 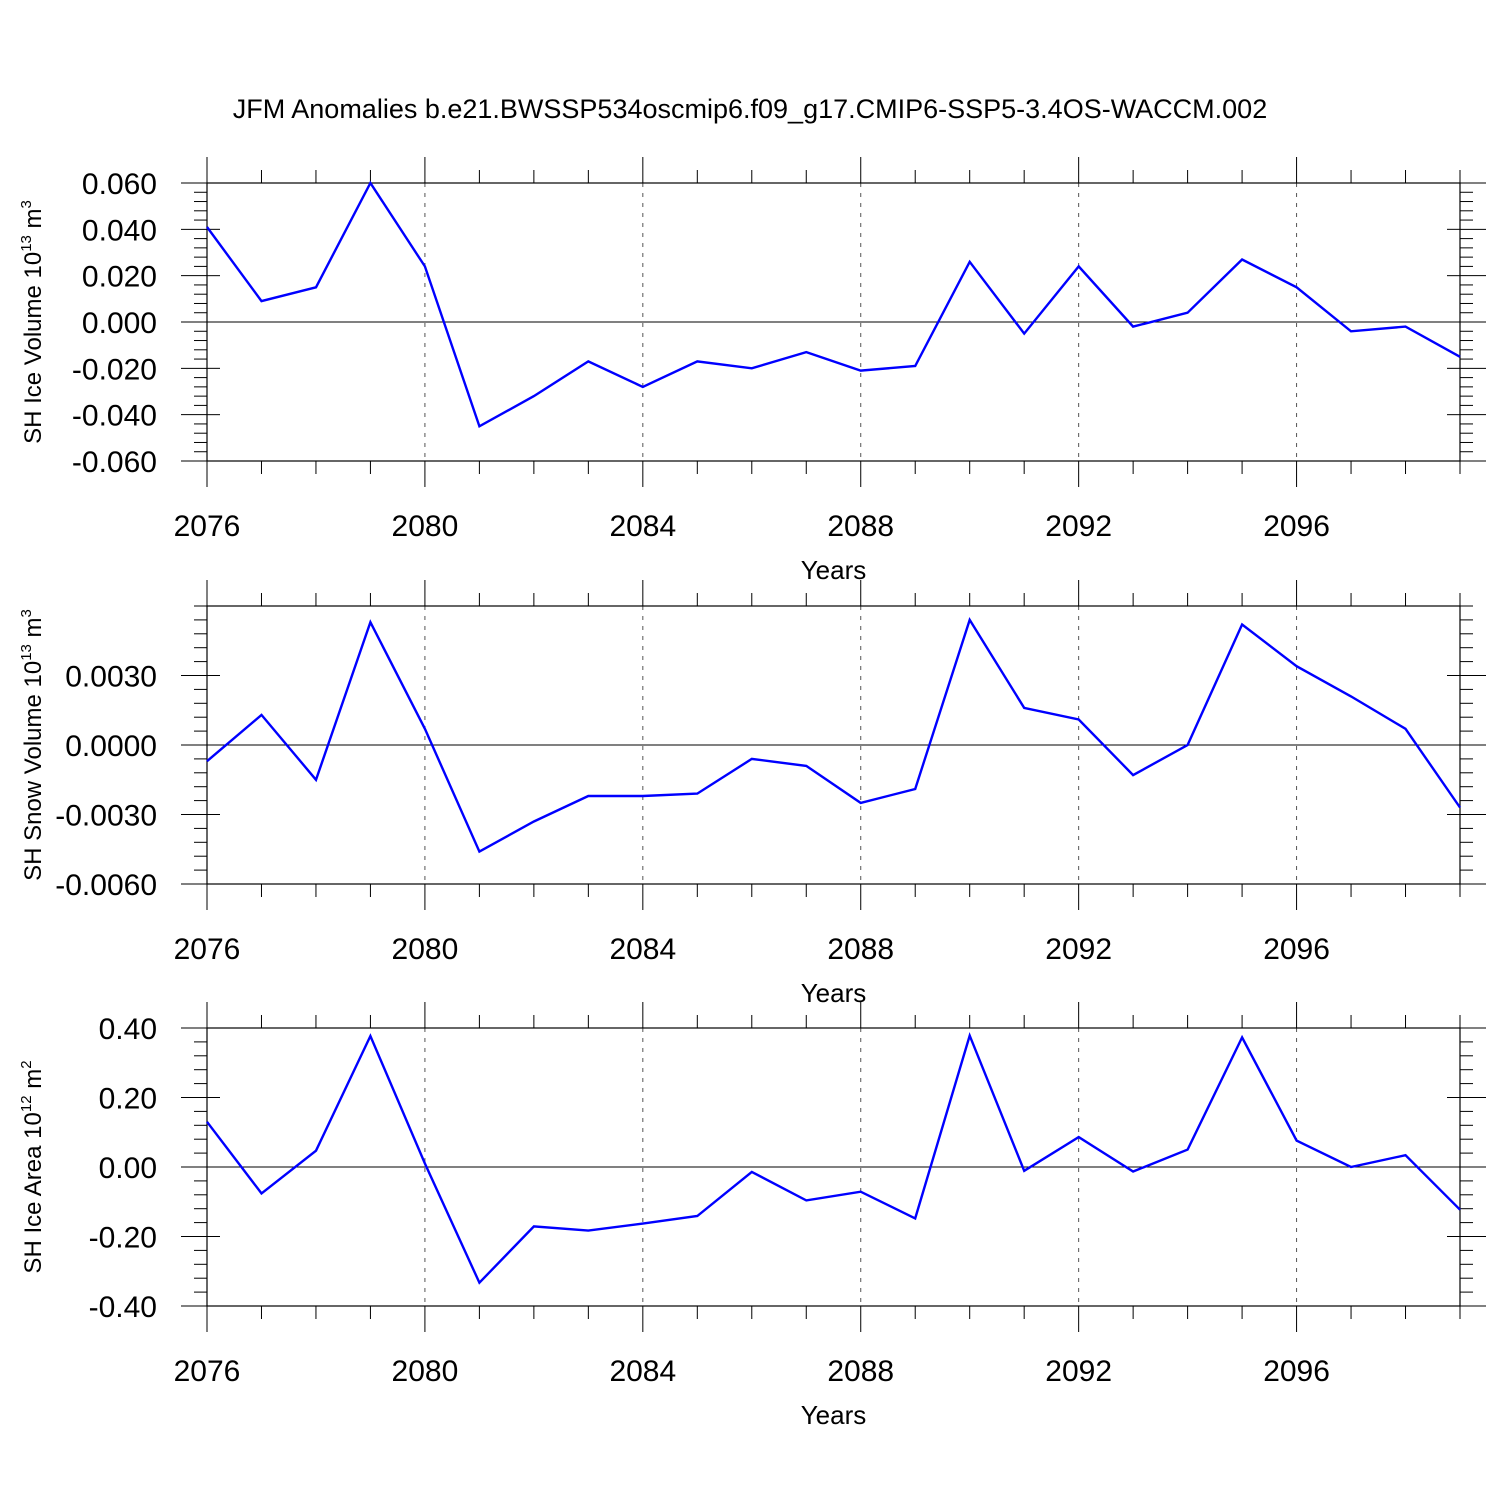 What do you see at coordinates (128, 1168) in the screenshot?
I see `y-tick-label: 0.00` at bounding box center [128, 1168].